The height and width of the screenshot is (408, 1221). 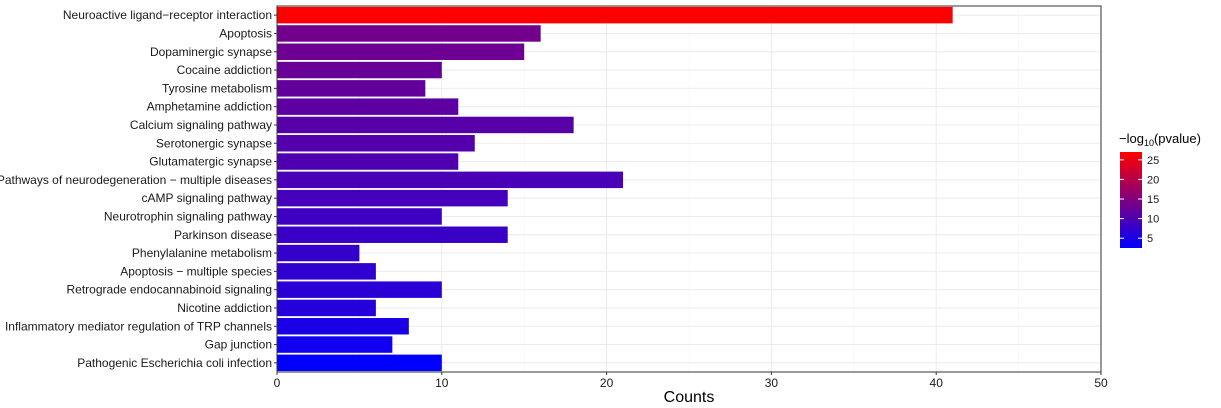 I want to click on category-label: Glutamatergic synapse, so click(x=210, y=162).